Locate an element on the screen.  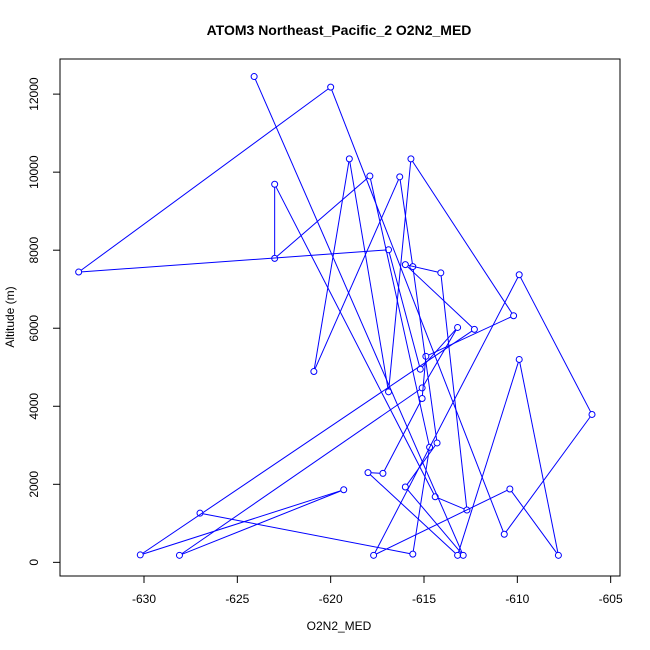
x-tick-label: -630 is located at coordinates (144, 599).